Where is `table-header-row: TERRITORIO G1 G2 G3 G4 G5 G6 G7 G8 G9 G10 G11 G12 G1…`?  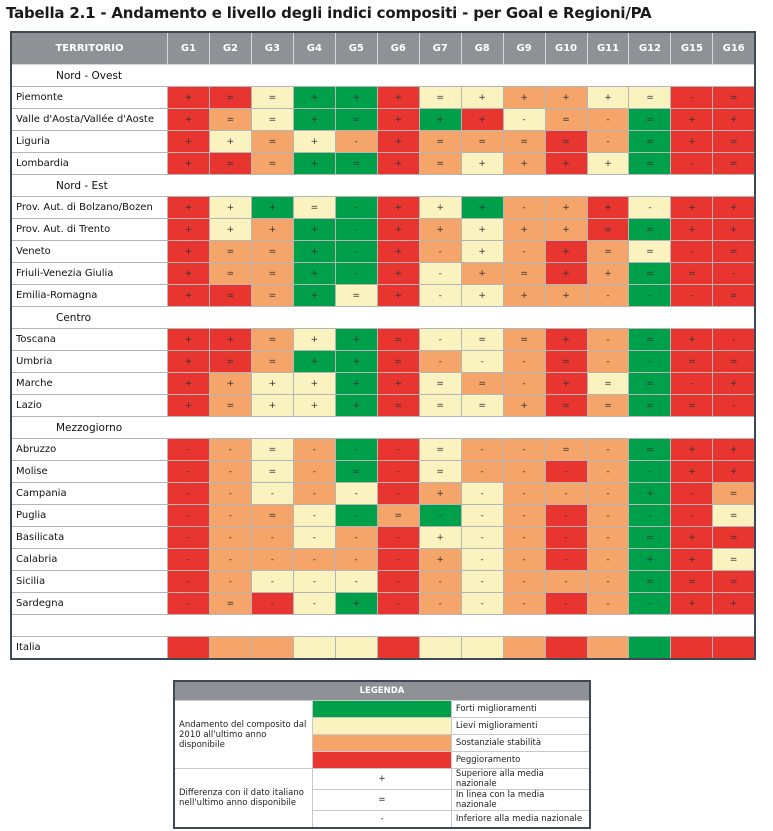 table-header-row: TERRITORIO G1 G2 G3 G4 G5 G6 G7 G8 G9 G10 G11 G12 G1… is located at coordinates (383, 48).